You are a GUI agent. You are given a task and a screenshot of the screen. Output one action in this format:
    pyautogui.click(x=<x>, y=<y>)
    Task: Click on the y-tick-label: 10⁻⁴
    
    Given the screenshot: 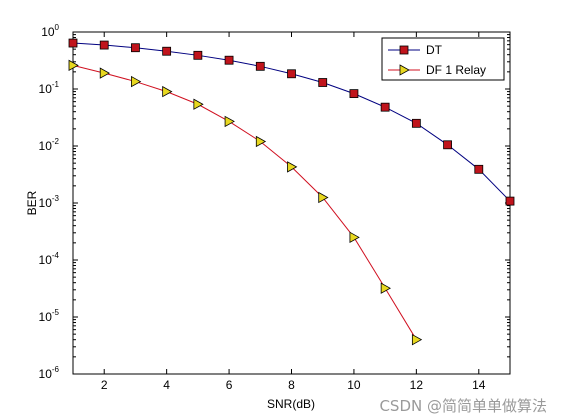 What is the action you would take?
    pyautogui.click(x=49, y=259)
    